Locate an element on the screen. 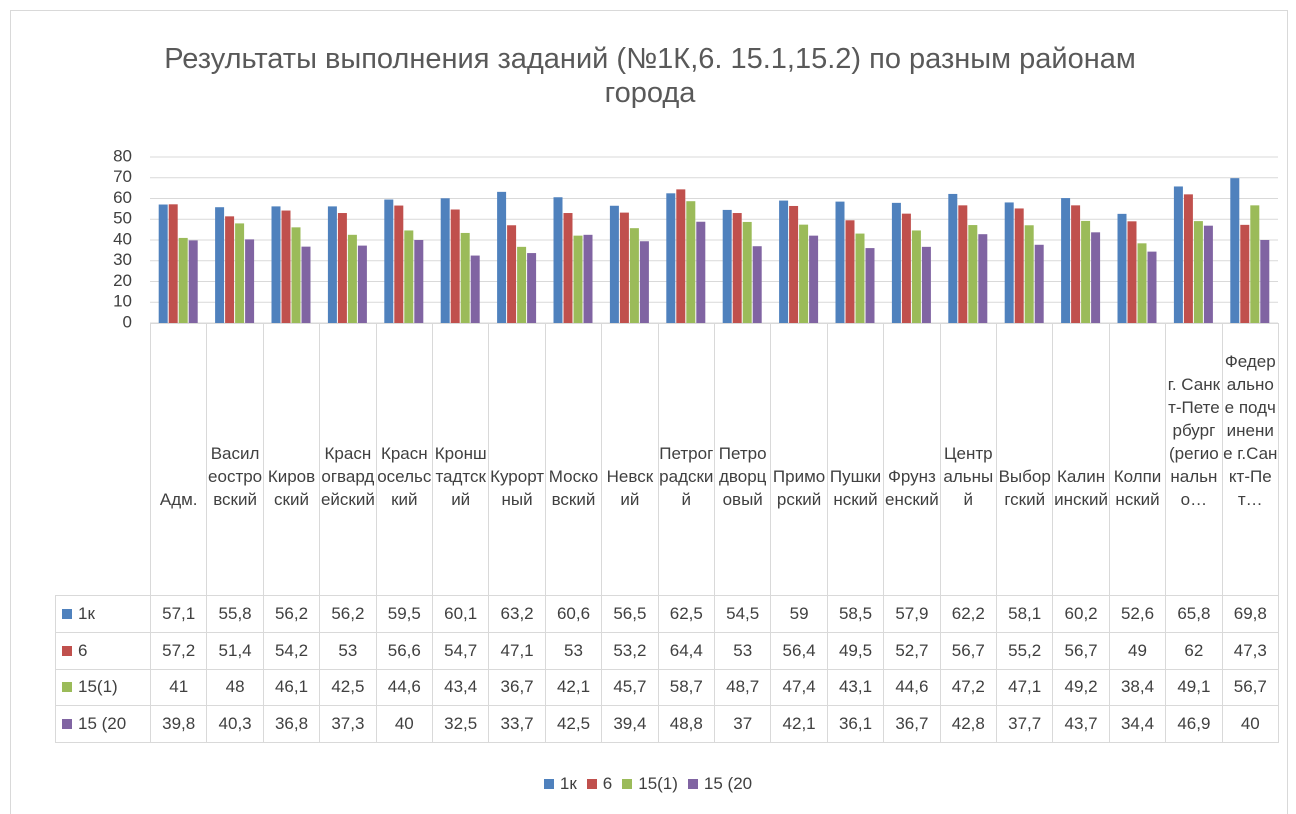  legend-label: 6 is located at coordinates (607, 783).